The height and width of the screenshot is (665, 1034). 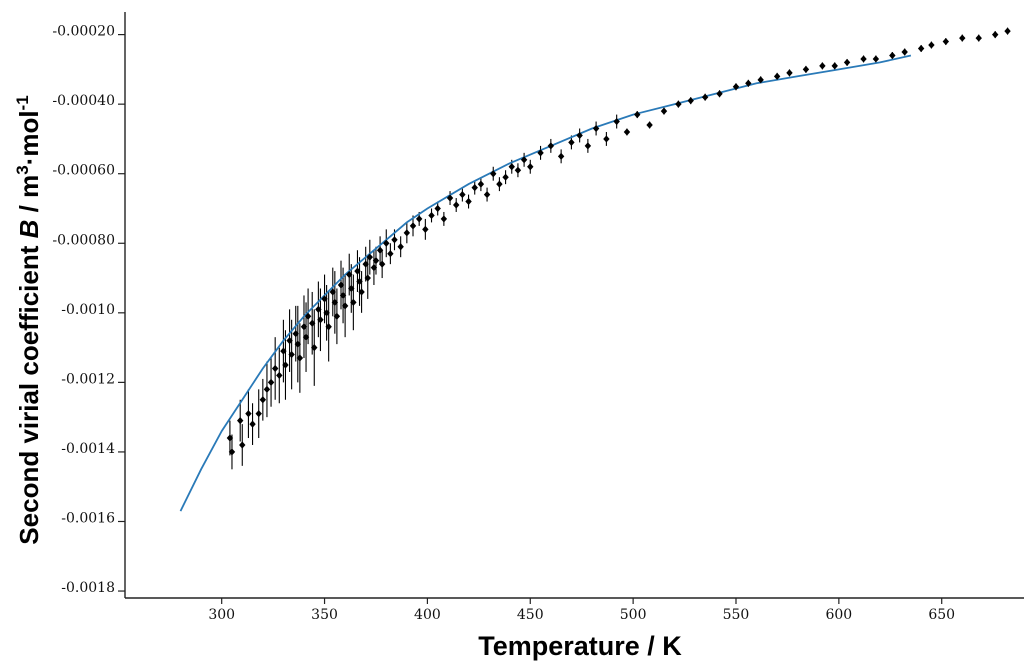 What do you see at coordinates (736, 615) in the screenshot?
I see `x-tick-label: 550` at bounding box center [736, 615].